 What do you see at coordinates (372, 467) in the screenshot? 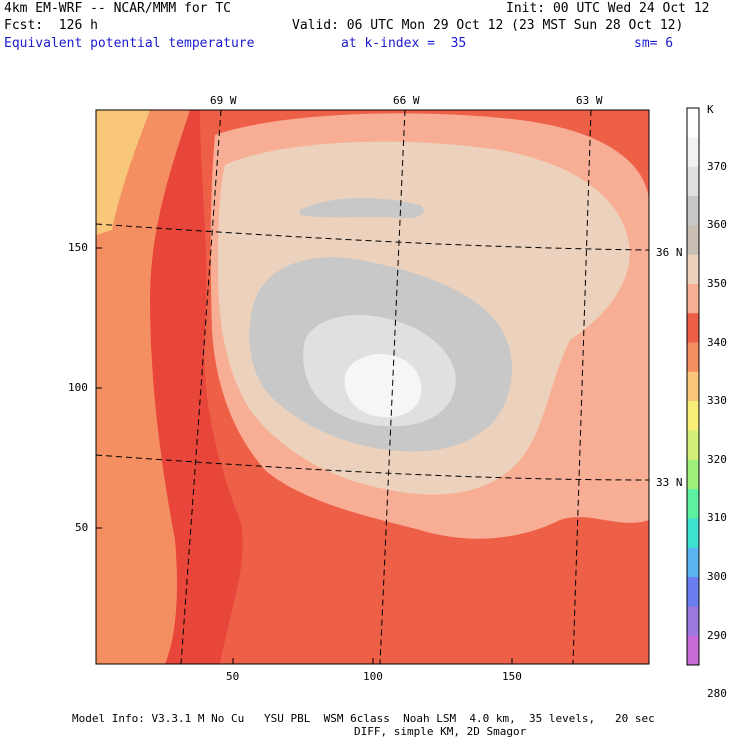
I see `parallel-33n` at bounding box center [372, 467].